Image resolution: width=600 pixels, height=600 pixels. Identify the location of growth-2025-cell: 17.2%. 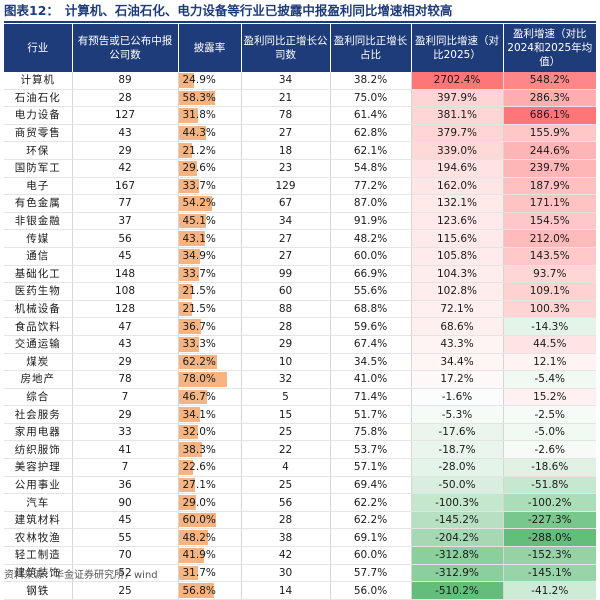
(457, 379).